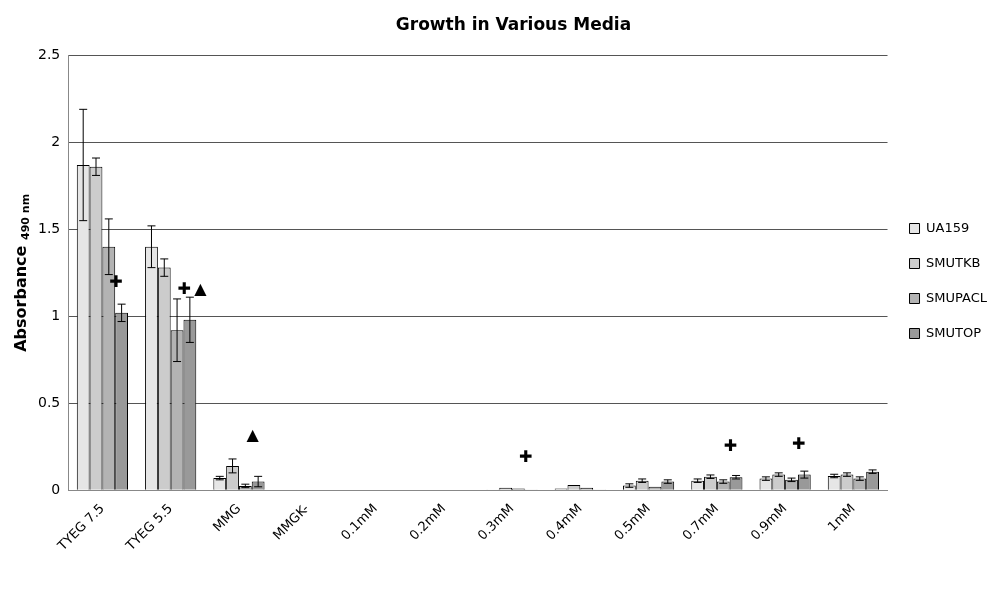 The image size is (1007, 597). I want to click on y-tick-label: 2, so click(56, 141).